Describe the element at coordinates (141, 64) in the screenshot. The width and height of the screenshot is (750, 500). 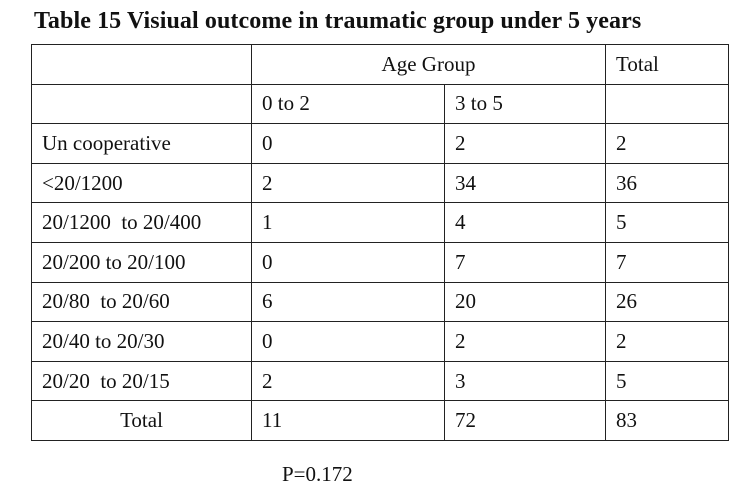
I see `empty-corner-cell` at that location.